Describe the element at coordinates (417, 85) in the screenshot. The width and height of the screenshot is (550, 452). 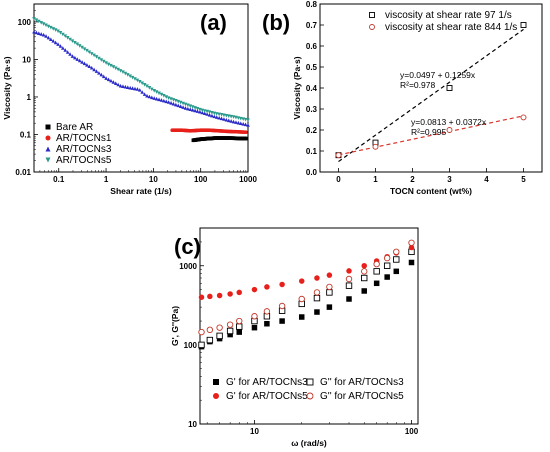
I see `panel-b-fit-r2: R²=0.978` at that location.